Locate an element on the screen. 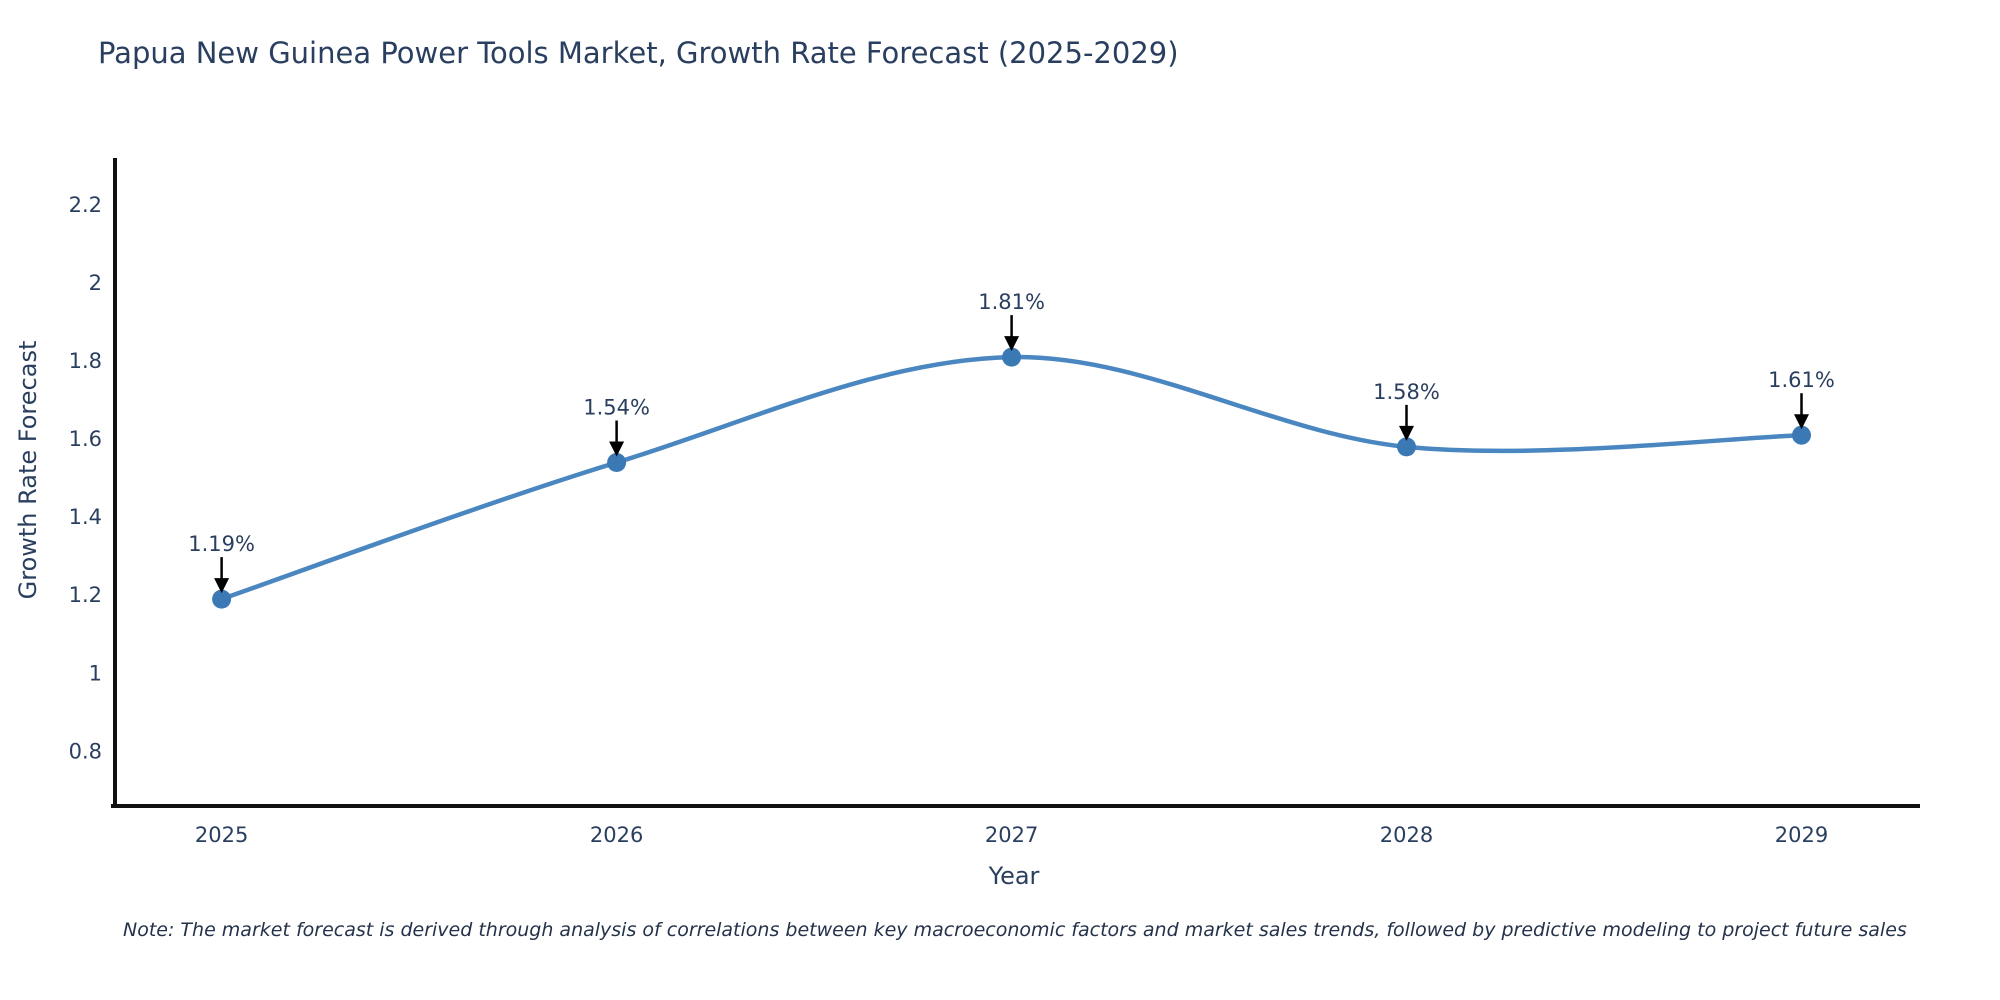 Image resolution: width=2000 pixels, height=1000 pixels. x-tick-label: 2025 is located at coordinates (221, 835).